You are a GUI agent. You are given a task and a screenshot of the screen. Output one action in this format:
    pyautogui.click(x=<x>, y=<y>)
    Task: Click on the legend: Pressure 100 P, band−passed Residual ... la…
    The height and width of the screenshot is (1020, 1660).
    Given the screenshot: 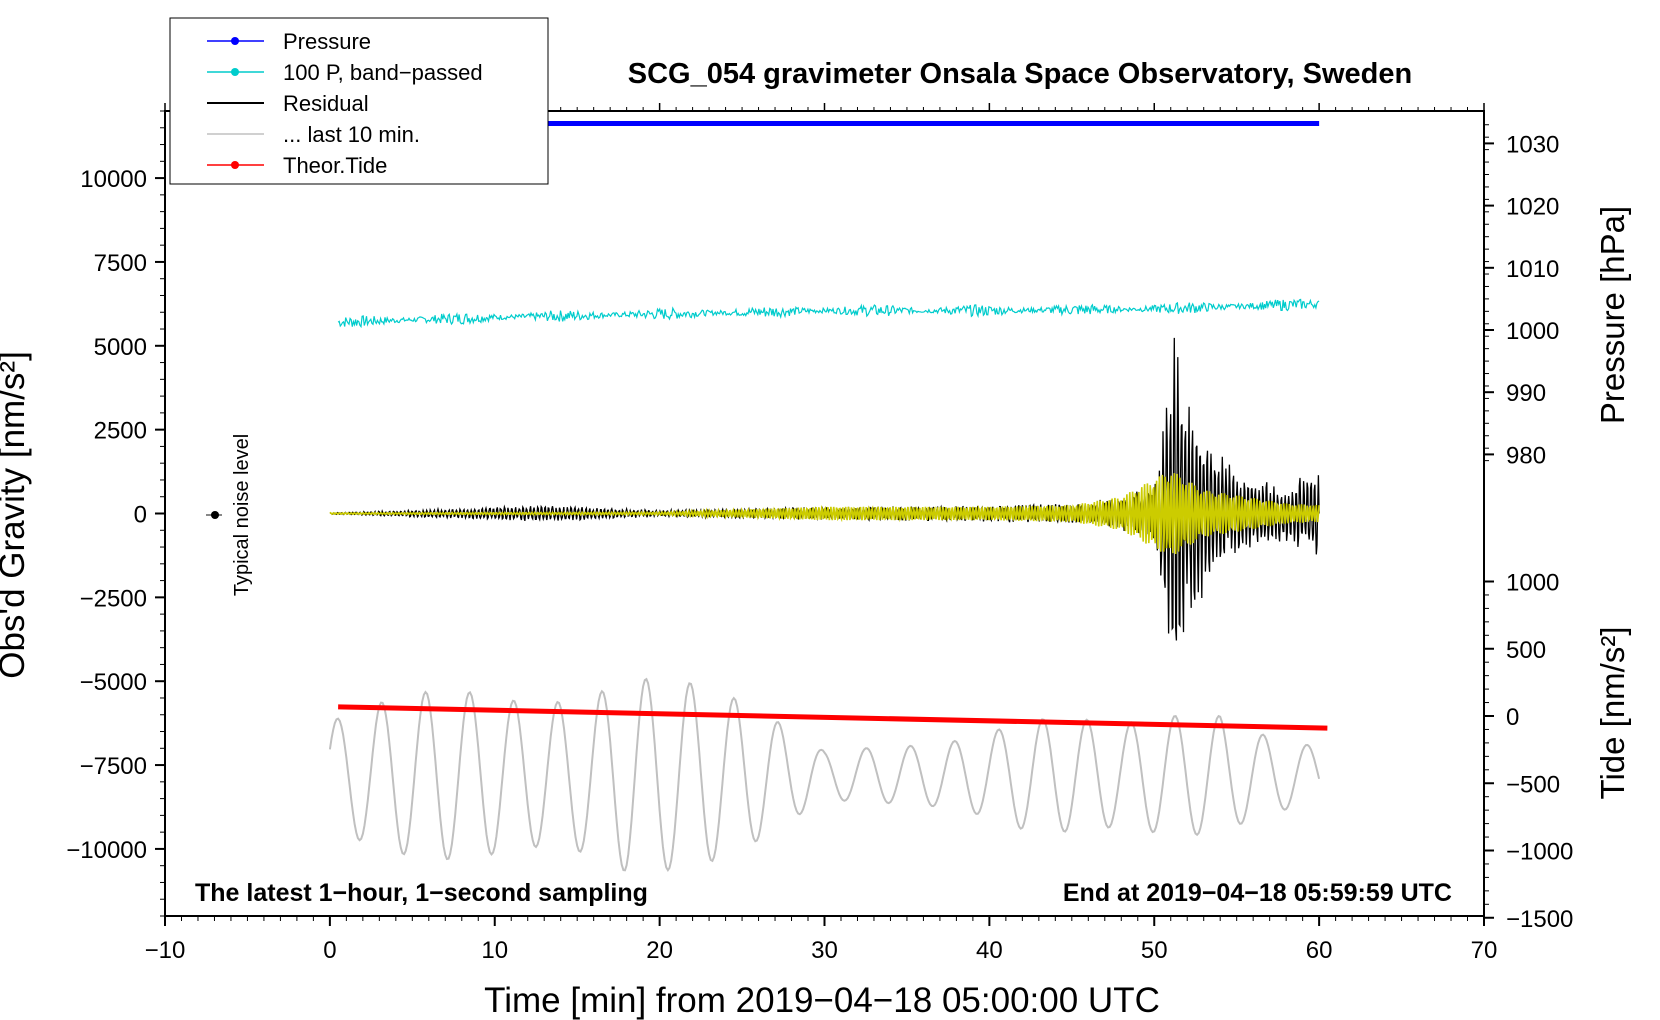 What is the action you would take?
    pyautogui.click(x=359, y=101)
    